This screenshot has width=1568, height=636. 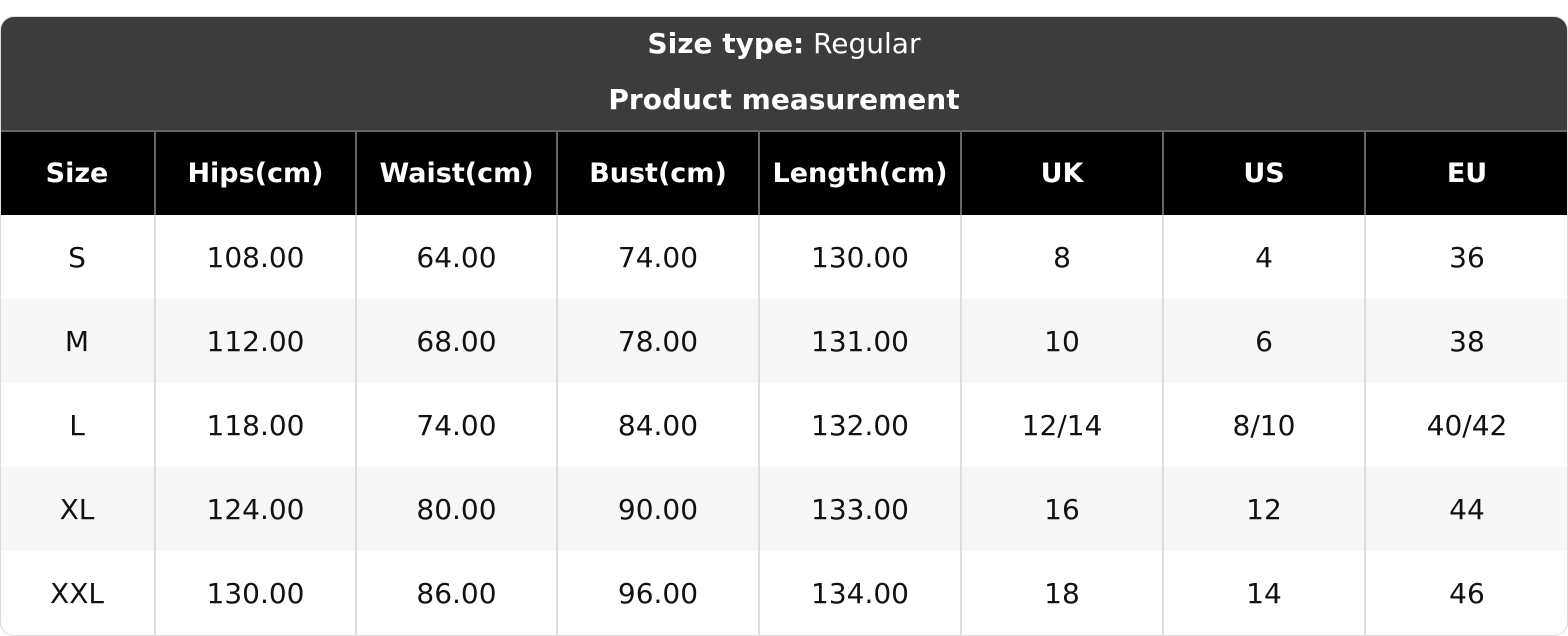 I want to click on table-cell: 46, so click(x=1465, y=593).